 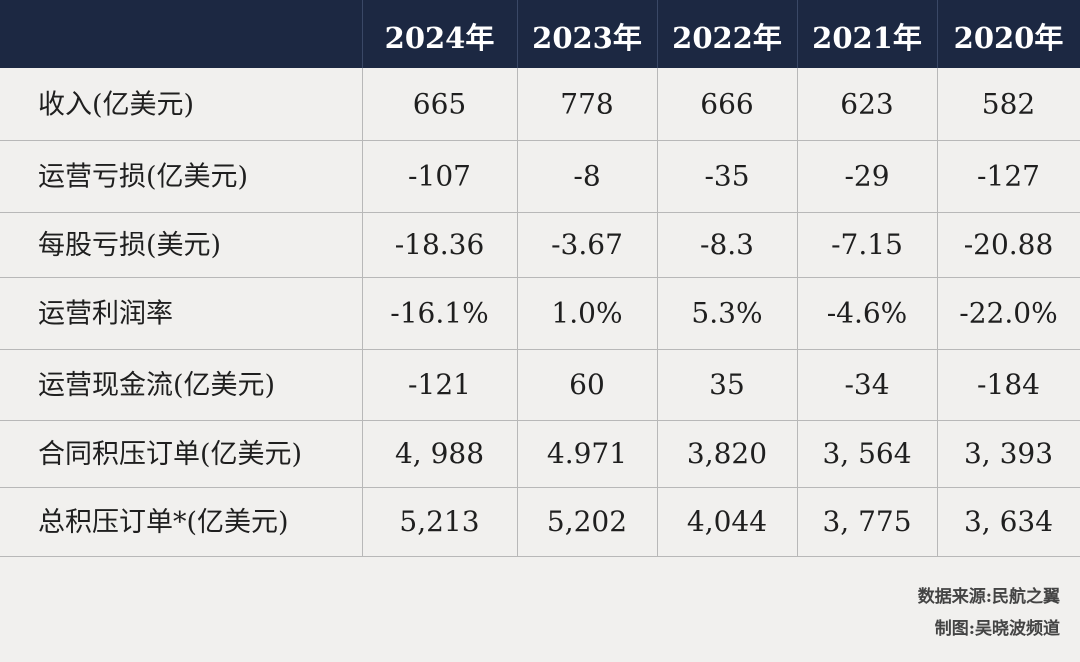 What do you see at coordinates (439, 104) in the screenshot?
I see `table-cell: 665` at bounding box center [439, 104].